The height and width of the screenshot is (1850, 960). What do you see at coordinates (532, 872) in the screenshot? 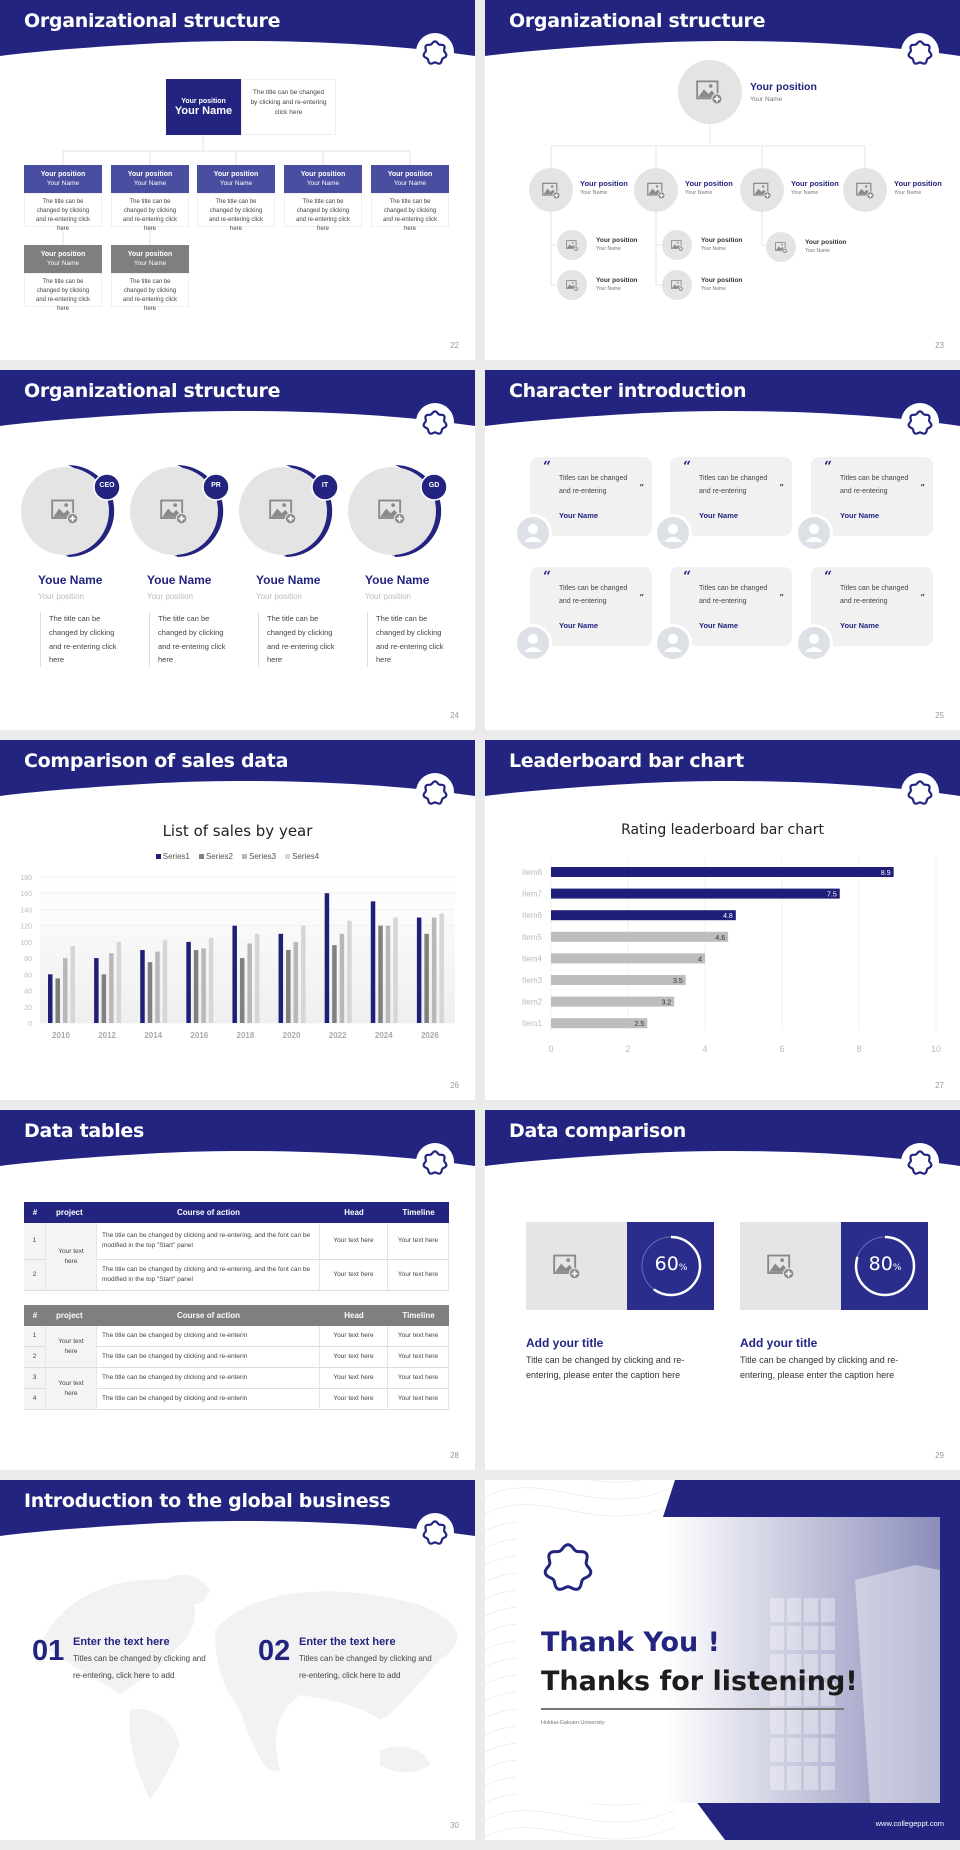
I see `category-label: Item8` at bounding box center [532, 872].